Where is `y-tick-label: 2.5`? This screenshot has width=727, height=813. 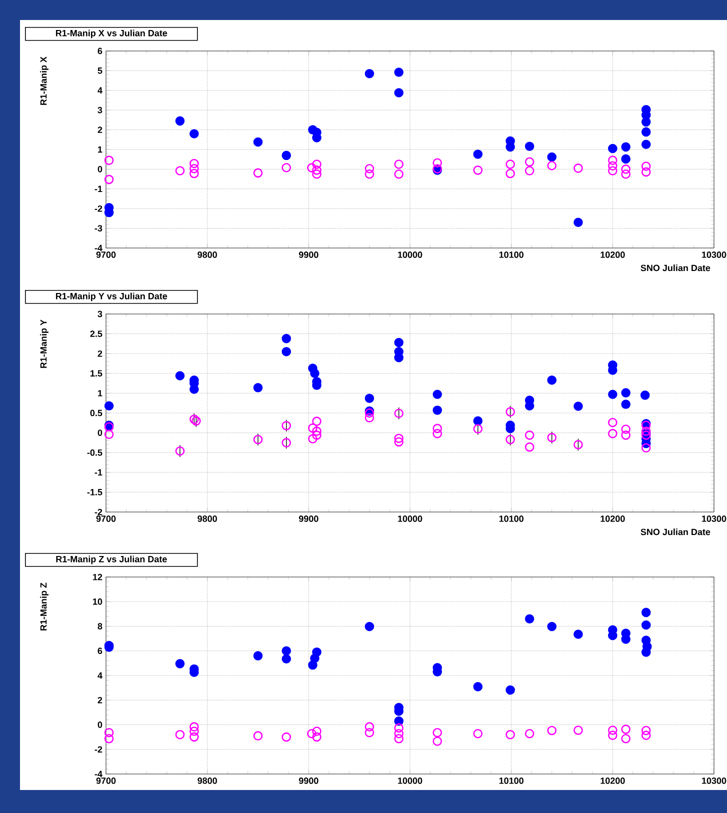 y-tick-label: 2.5 is located at coordinates (96, 333).